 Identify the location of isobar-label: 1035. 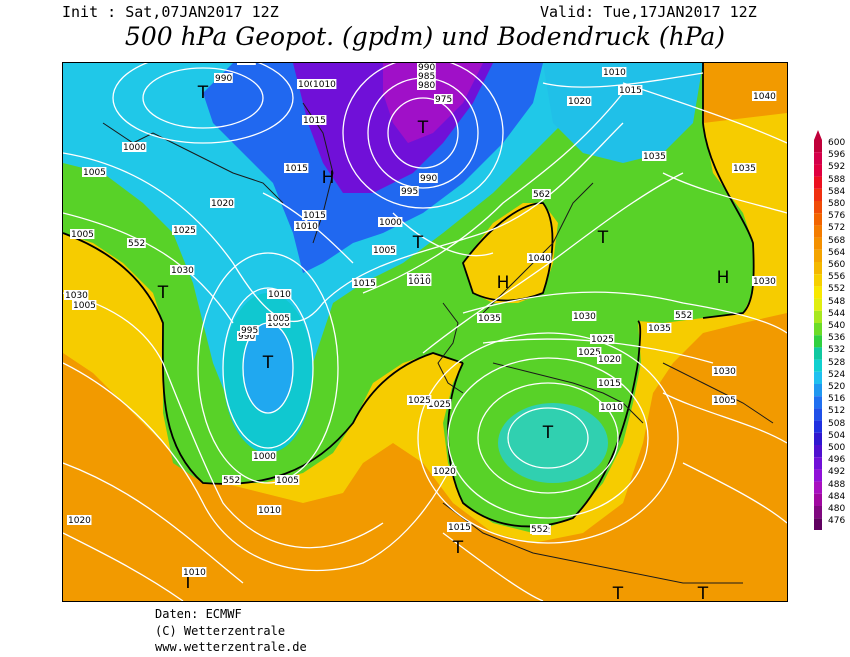
(489, 319).